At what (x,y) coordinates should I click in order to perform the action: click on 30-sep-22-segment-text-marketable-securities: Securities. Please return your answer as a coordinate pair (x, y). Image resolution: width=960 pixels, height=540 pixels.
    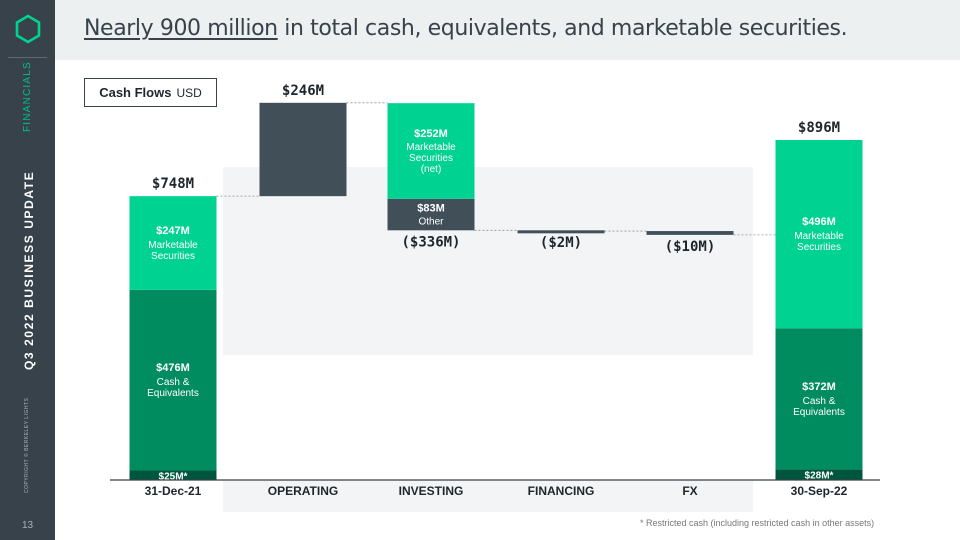
    Looking at the image, I should click on (819, 247).